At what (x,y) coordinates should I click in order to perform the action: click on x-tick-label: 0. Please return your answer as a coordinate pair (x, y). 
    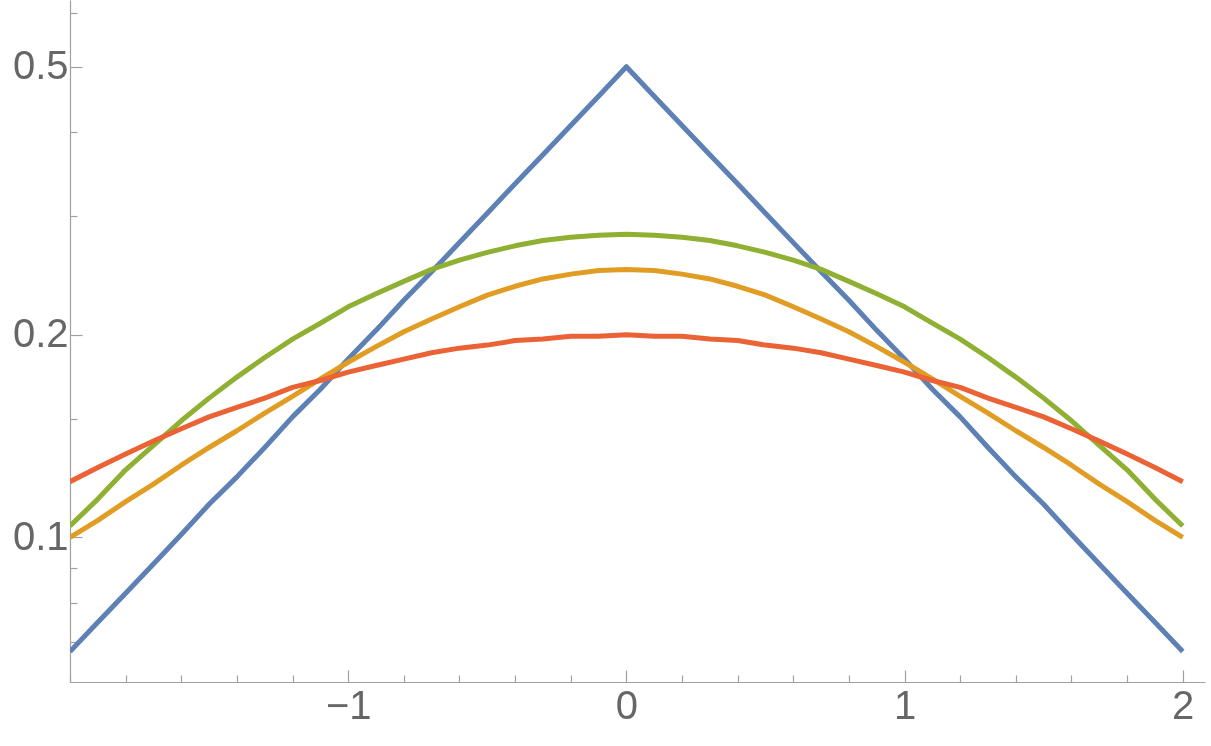
    Looking at the image, I should click on (626, 704).